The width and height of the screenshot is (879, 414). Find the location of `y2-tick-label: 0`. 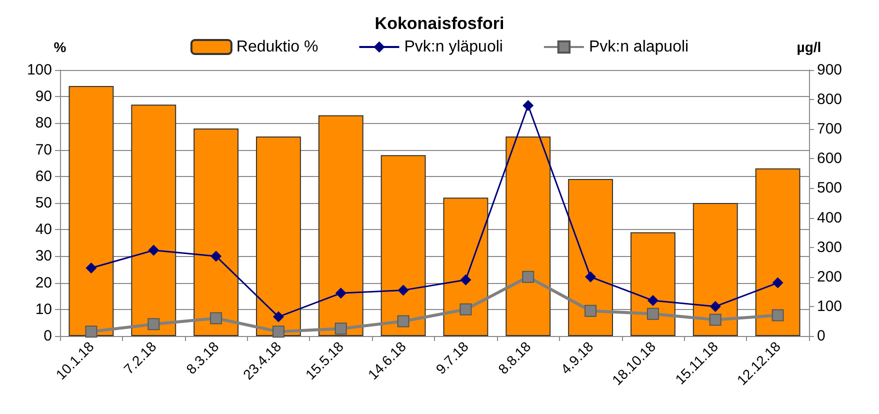

y2-tick-label: 0 is located at coordinates (821, 336).